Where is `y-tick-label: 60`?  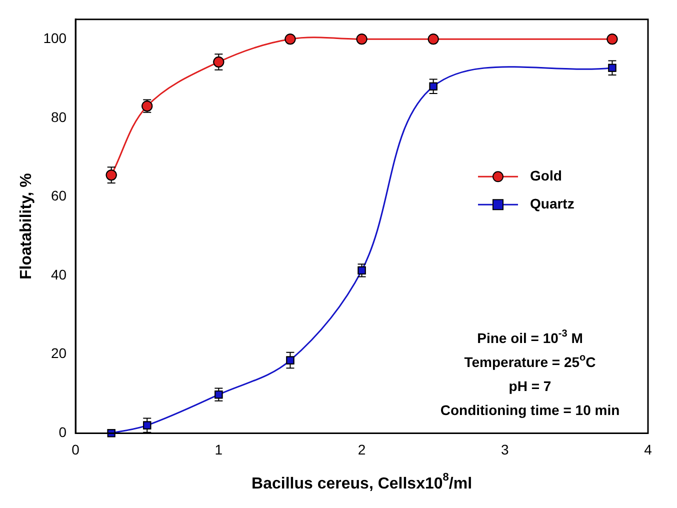 y-tick-label: 60 is located at coordinates (58, 196).